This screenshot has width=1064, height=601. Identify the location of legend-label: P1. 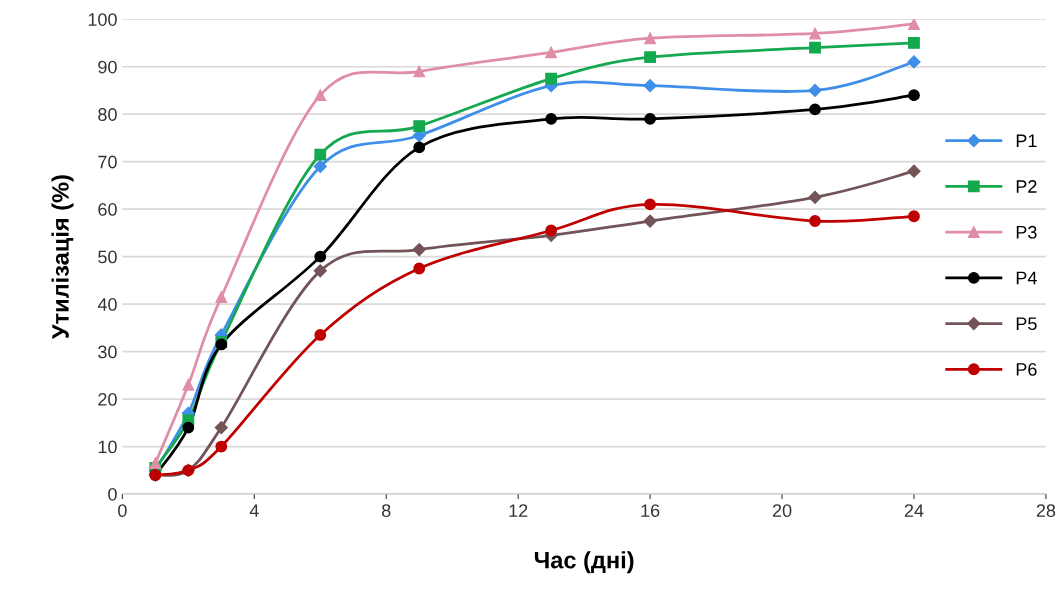
(1026, 140).